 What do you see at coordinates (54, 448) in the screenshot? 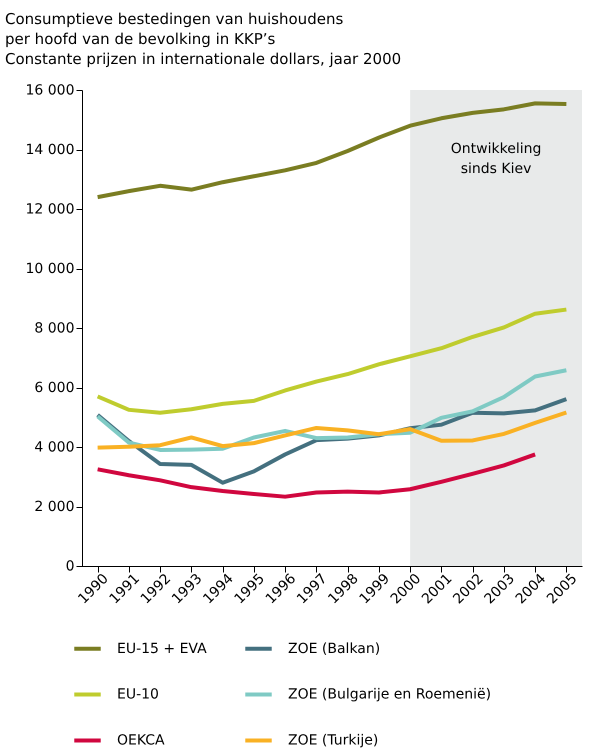
I see `y-tick-label: 4 000` at bounding box center [54, 448].